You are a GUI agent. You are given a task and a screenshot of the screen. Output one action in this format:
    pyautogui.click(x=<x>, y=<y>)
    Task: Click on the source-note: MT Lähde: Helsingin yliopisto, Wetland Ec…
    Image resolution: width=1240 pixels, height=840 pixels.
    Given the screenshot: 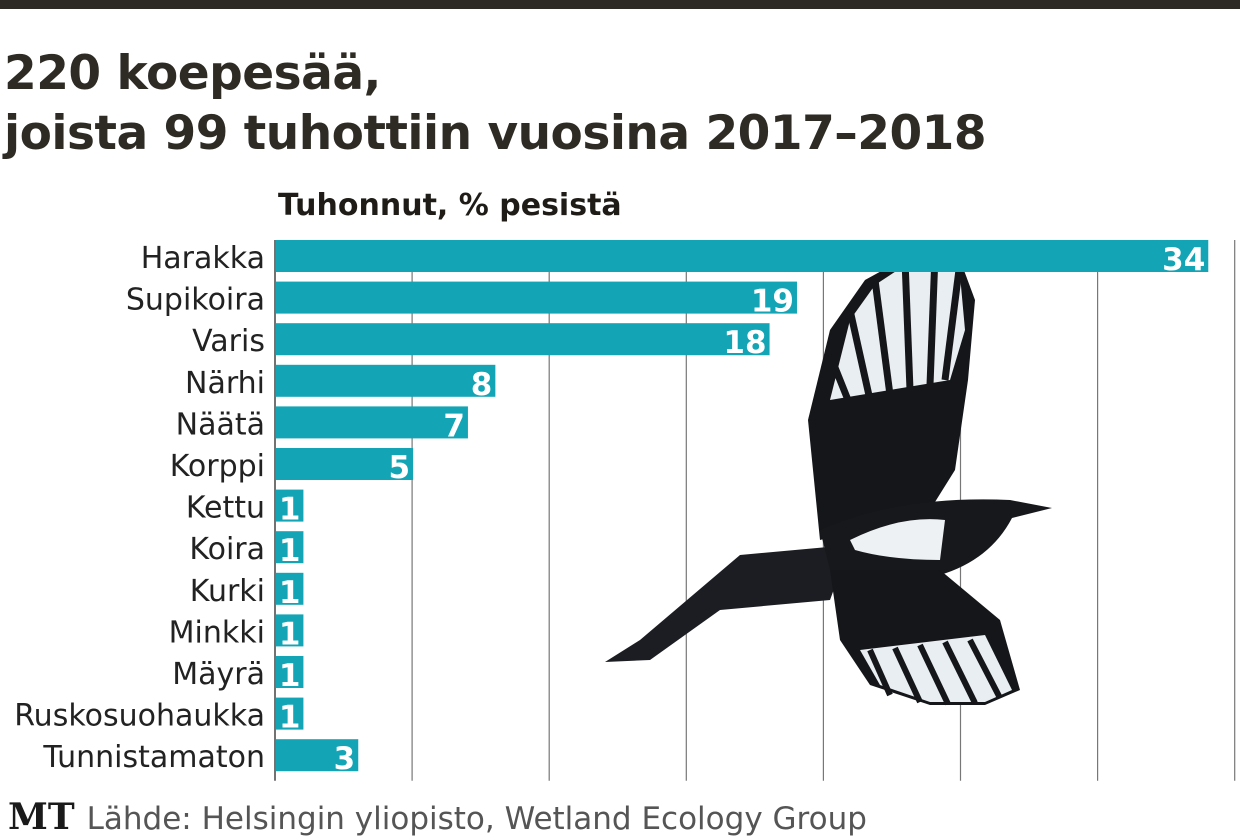 What is the action you would take?
    pyautogui.click(x=437, y=817)
    